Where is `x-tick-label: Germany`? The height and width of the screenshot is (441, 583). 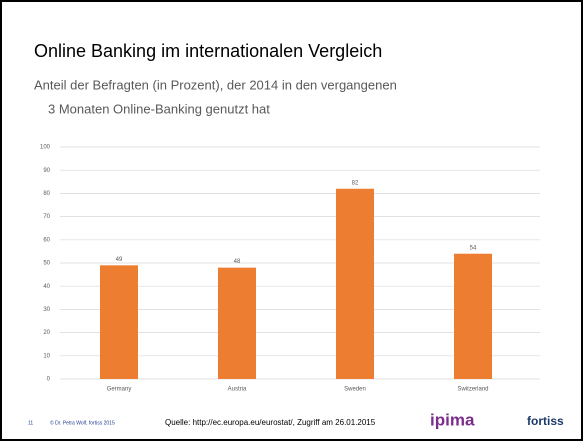 x-tick-label: Germany is located at coordinates (119, 390).